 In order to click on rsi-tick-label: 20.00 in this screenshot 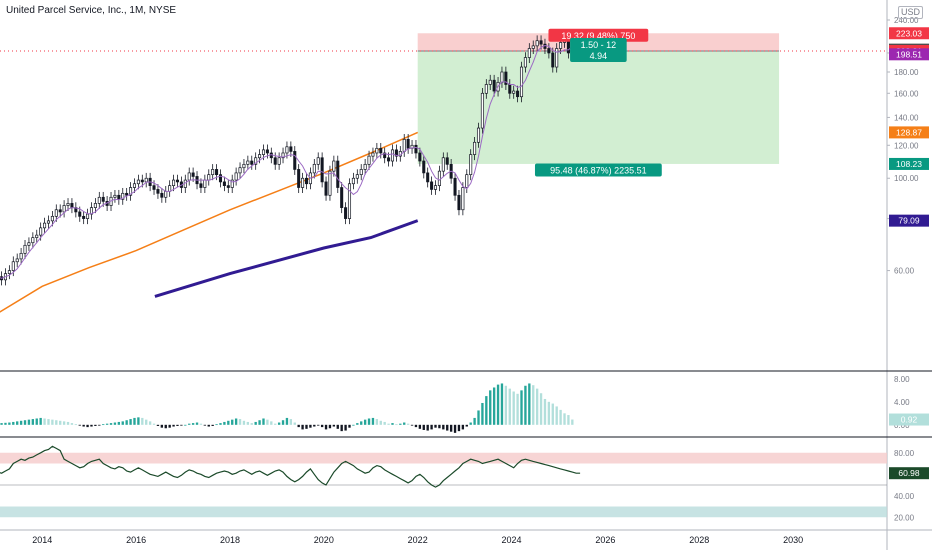, I will do `click(904, 517)`.